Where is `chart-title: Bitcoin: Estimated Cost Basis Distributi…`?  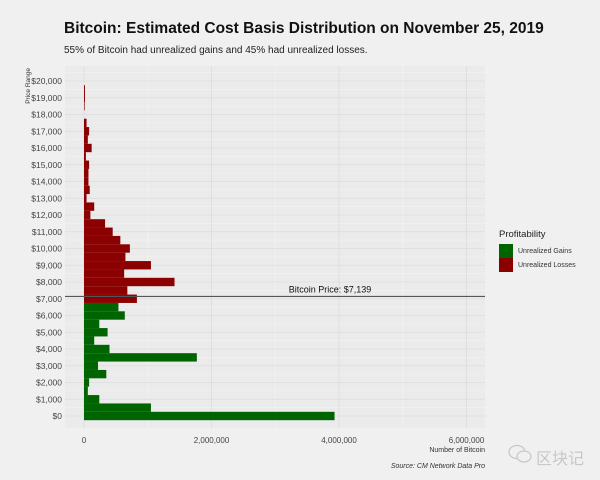 chart-title: Bitcoin: Estimated Cost Basis Distributi… is located at coordinates (304, 28).